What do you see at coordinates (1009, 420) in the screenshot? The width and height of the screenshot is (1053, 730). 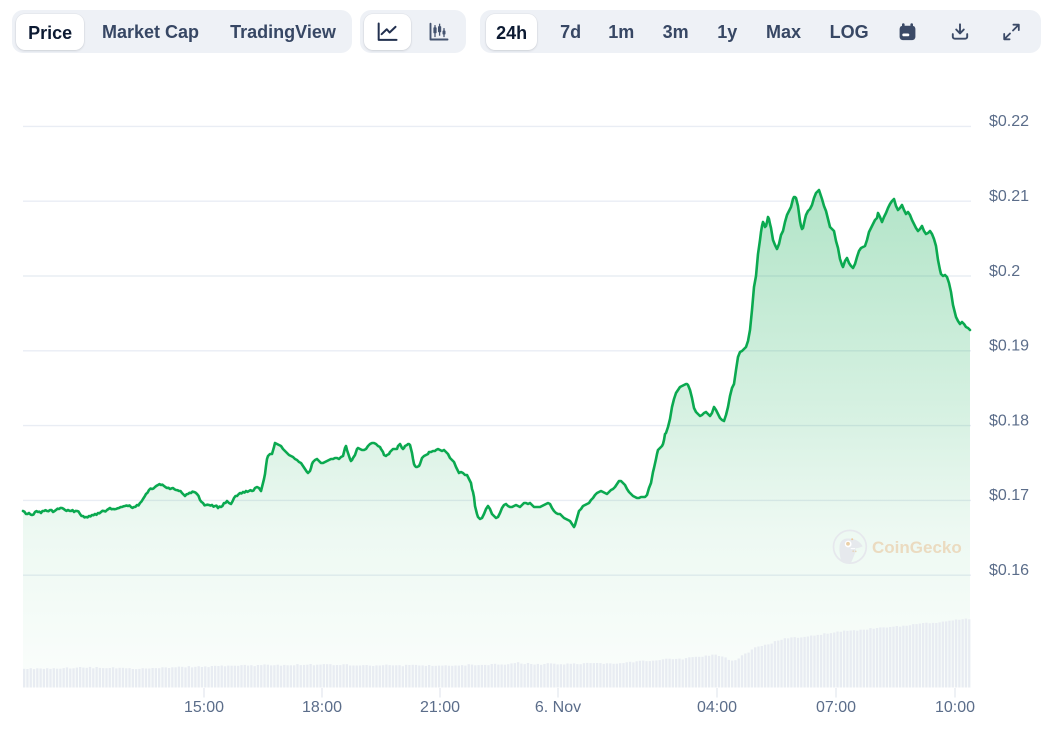 I see `svg-text: $0.18` at bounding box center [1009, 420].